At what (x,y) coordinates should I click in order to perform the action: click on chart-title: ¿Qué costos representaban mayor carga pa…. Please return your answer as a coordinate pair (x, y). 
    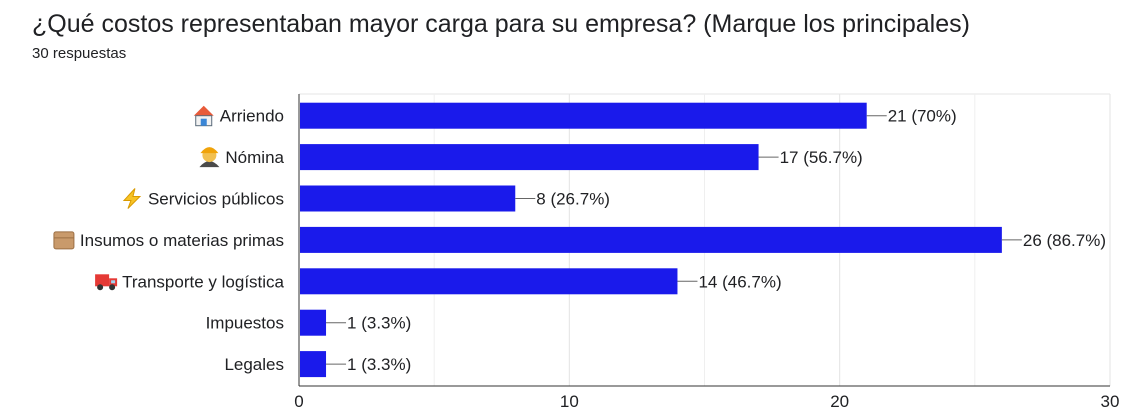
    Looking at the image, I should click on (501, 24).